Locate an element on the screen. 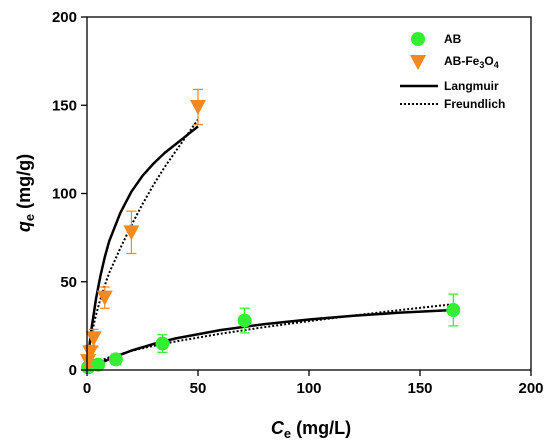  legend-item-langmuir: Langmuir is located at coordinates (449, 86).